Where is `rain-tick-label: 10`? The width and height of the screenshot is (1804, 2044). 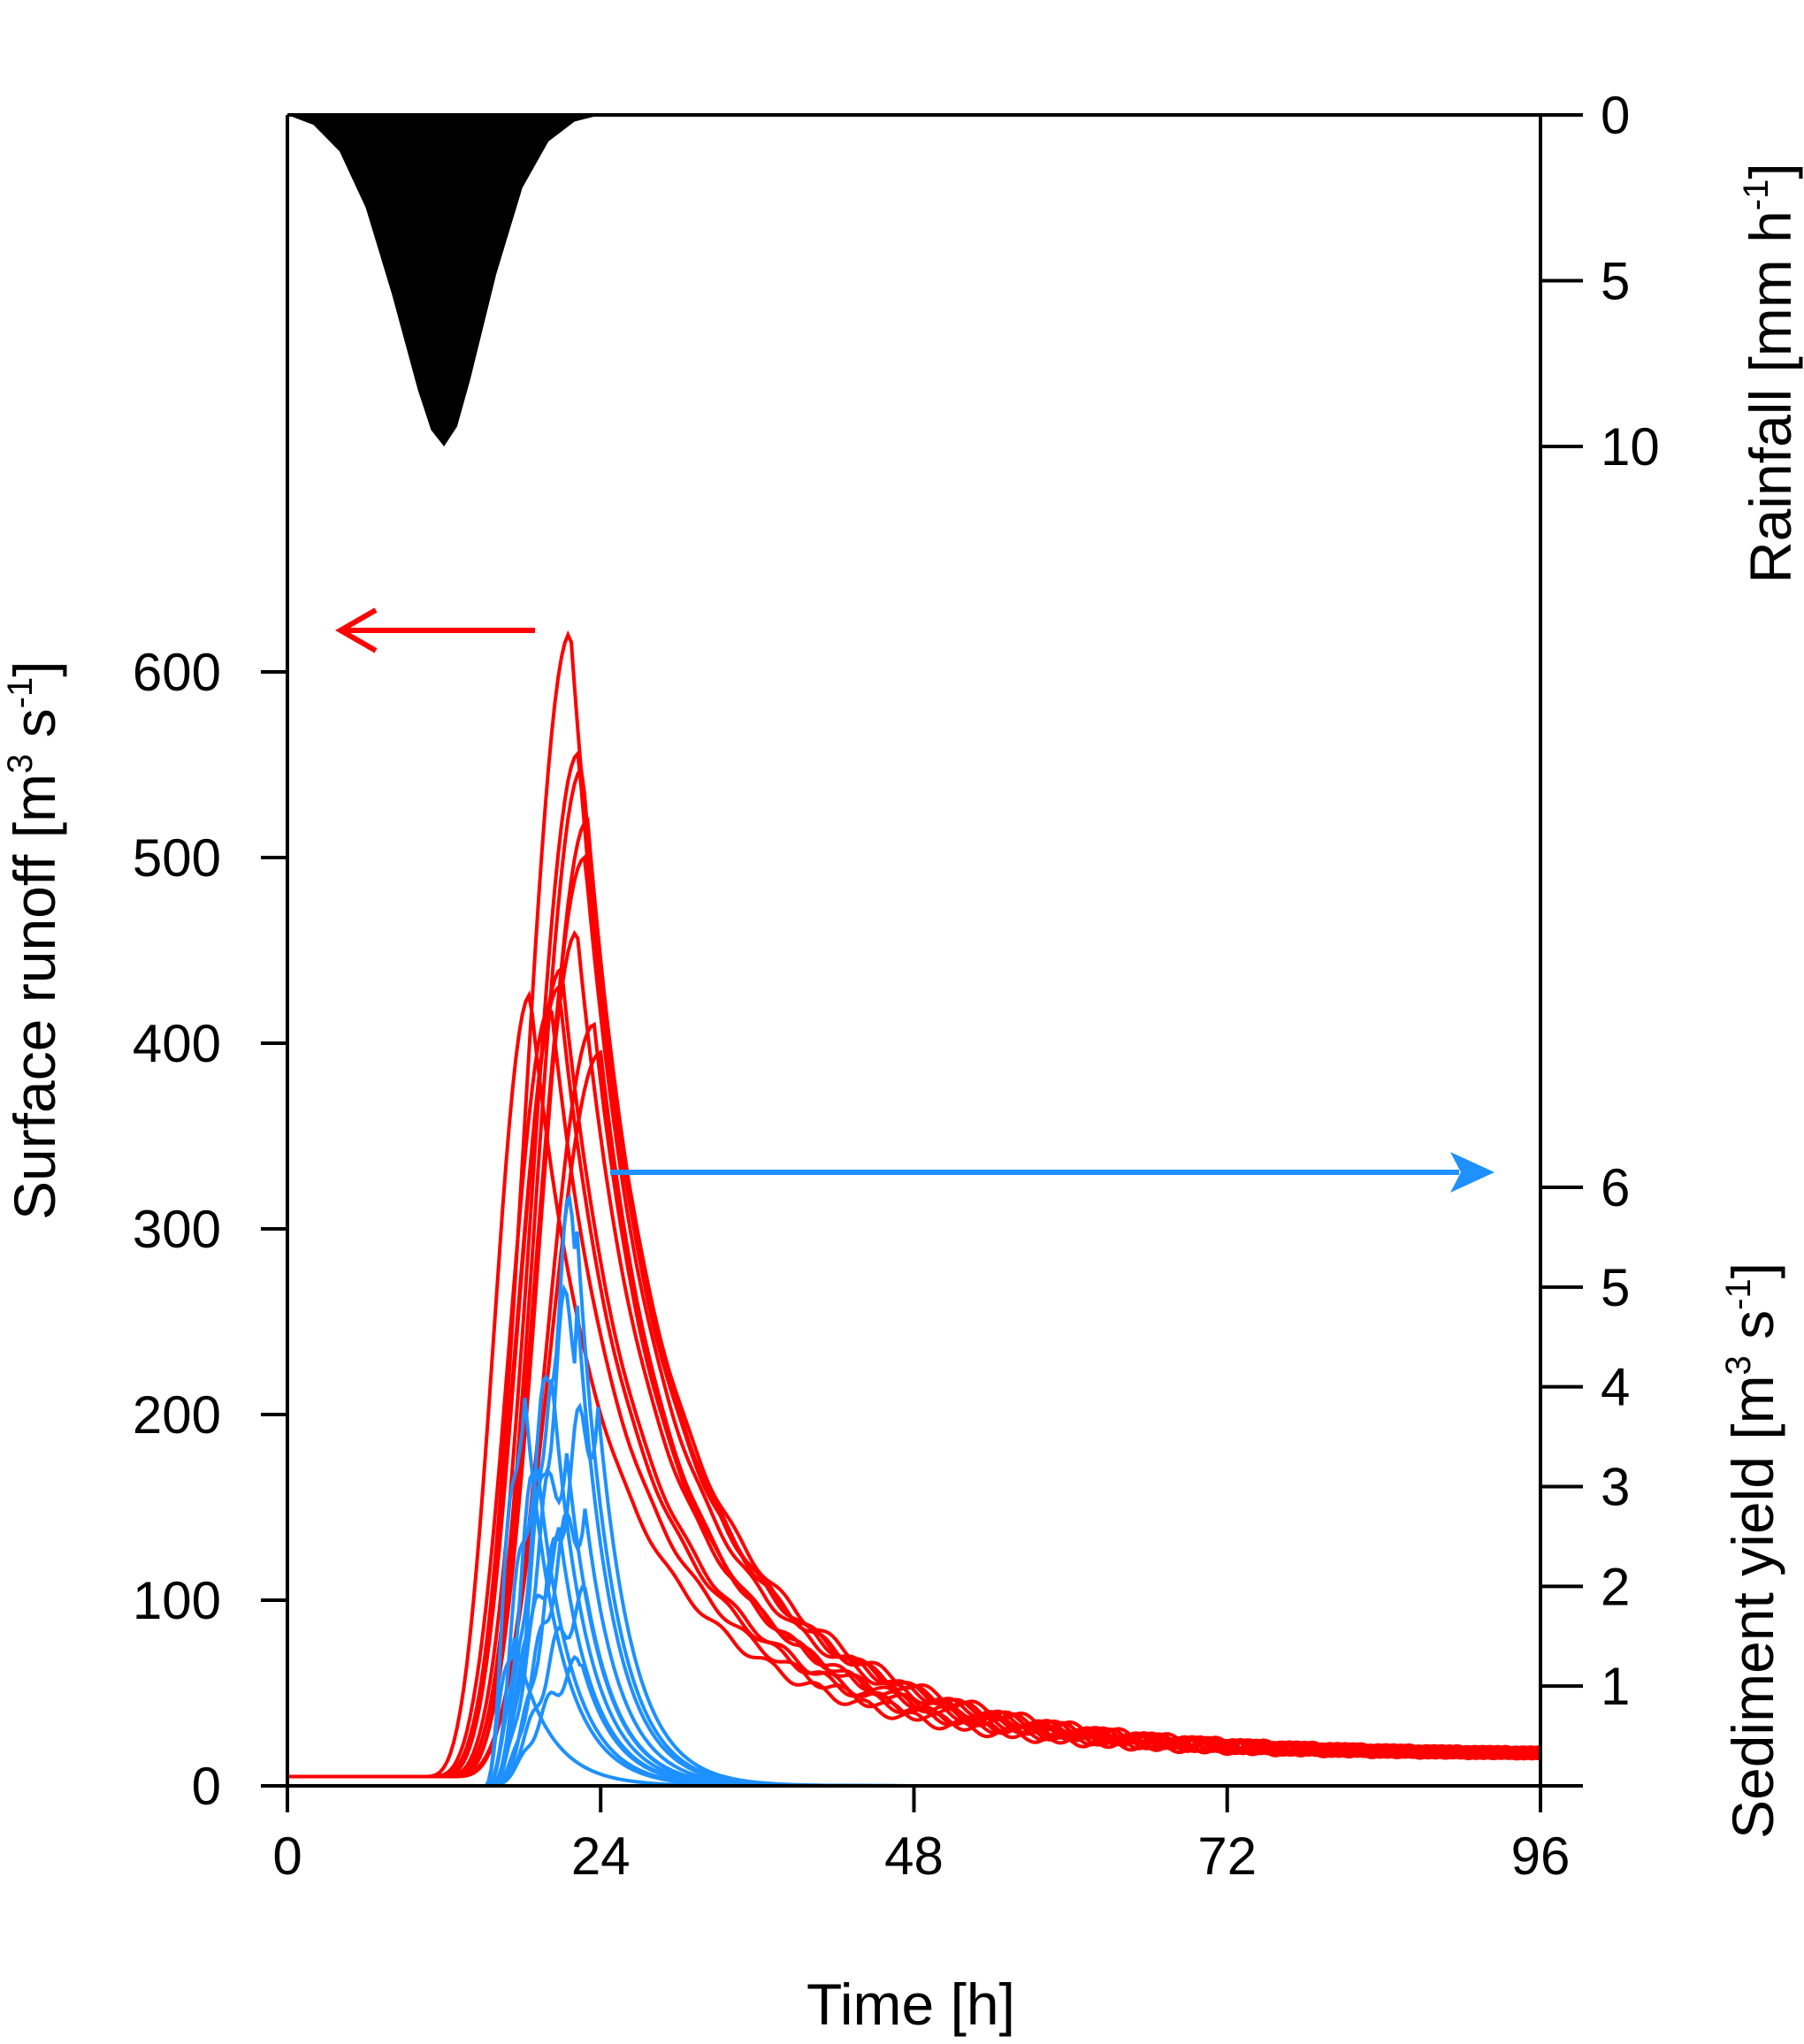 rain-tick-label: 10 is located at coordinates (1630, 447).